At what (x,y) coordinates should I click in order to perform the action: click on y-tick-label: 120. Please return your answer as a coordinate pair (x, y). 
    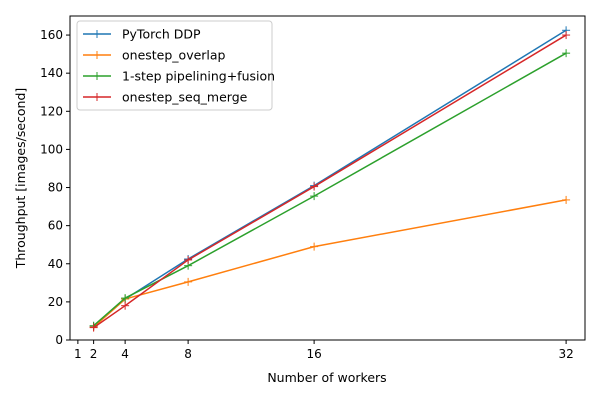
    Looking at the image, I should click on (51, 111).